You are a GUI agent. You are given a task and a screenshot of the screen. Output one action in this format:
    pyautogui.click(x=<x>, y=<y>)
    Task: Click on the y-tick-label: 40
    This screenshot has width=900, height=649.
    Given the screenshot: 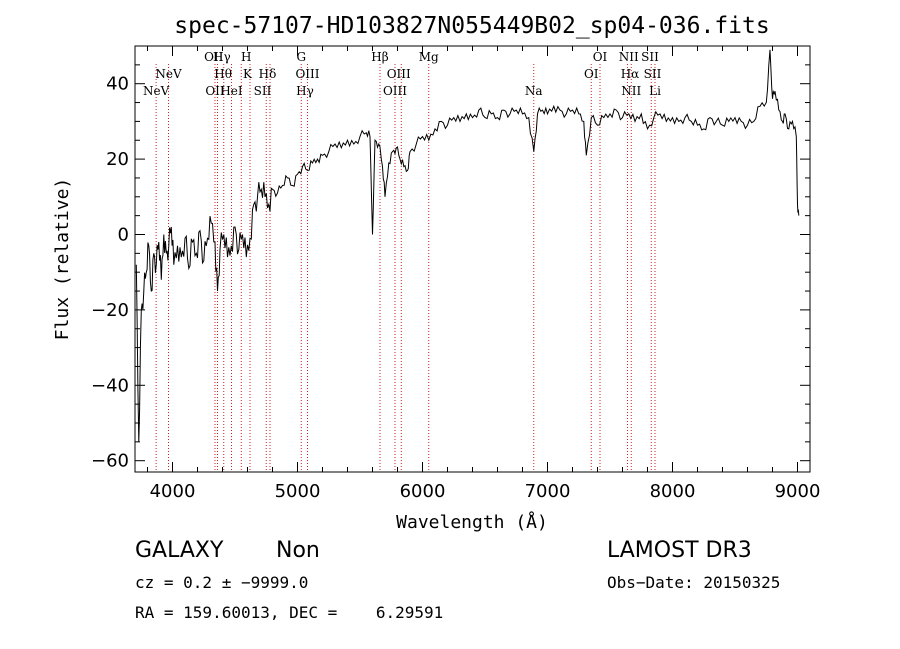 What is the action you would take?
    pyautogui.click(x=117, y=84)
    